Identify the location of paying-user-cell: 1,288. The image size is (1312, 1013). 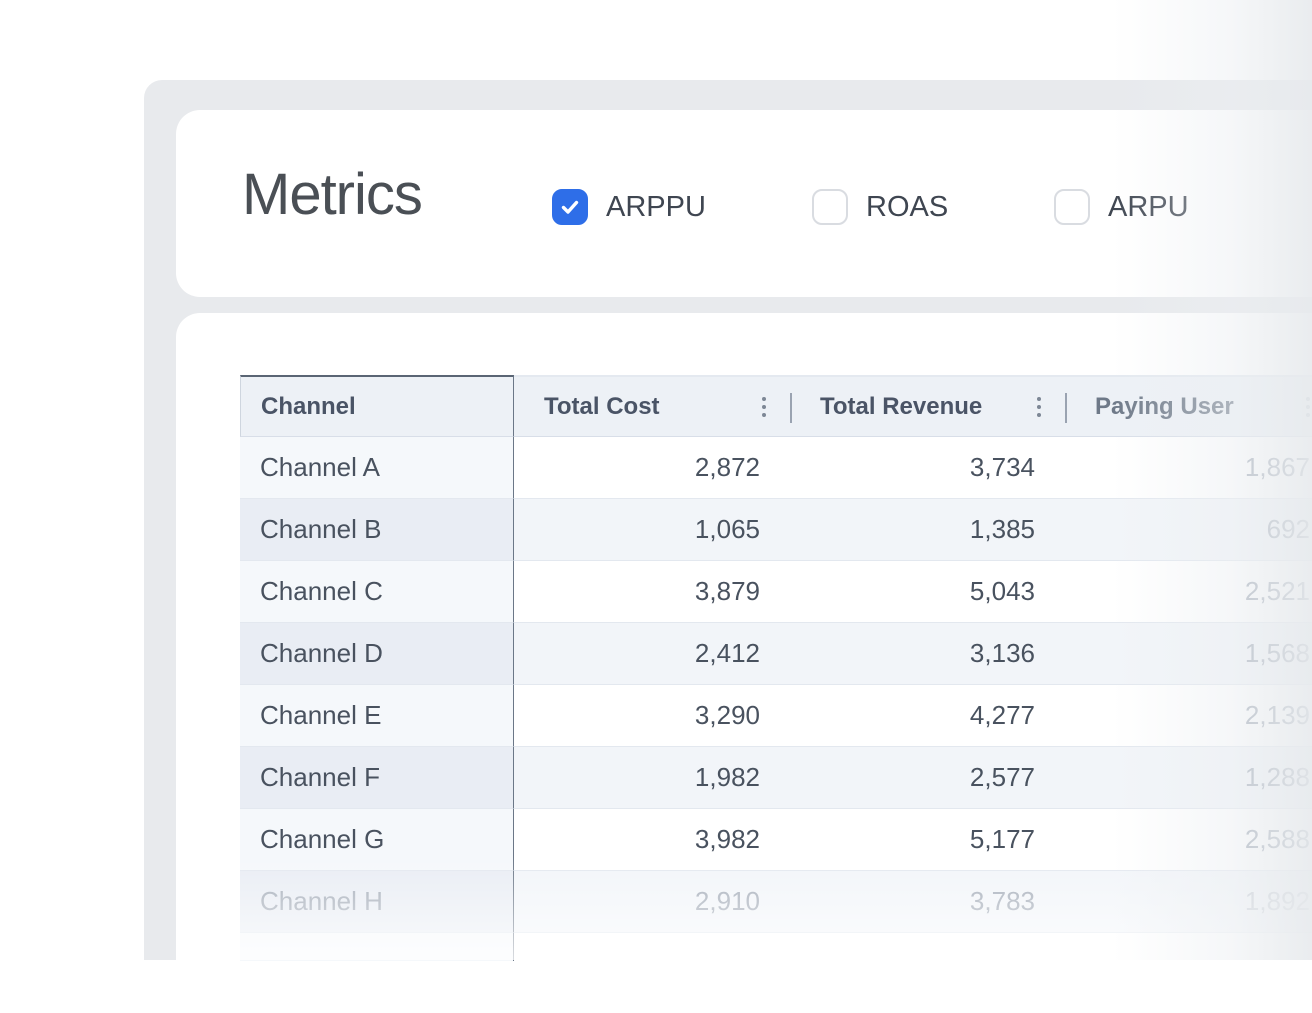
(1188, 778).